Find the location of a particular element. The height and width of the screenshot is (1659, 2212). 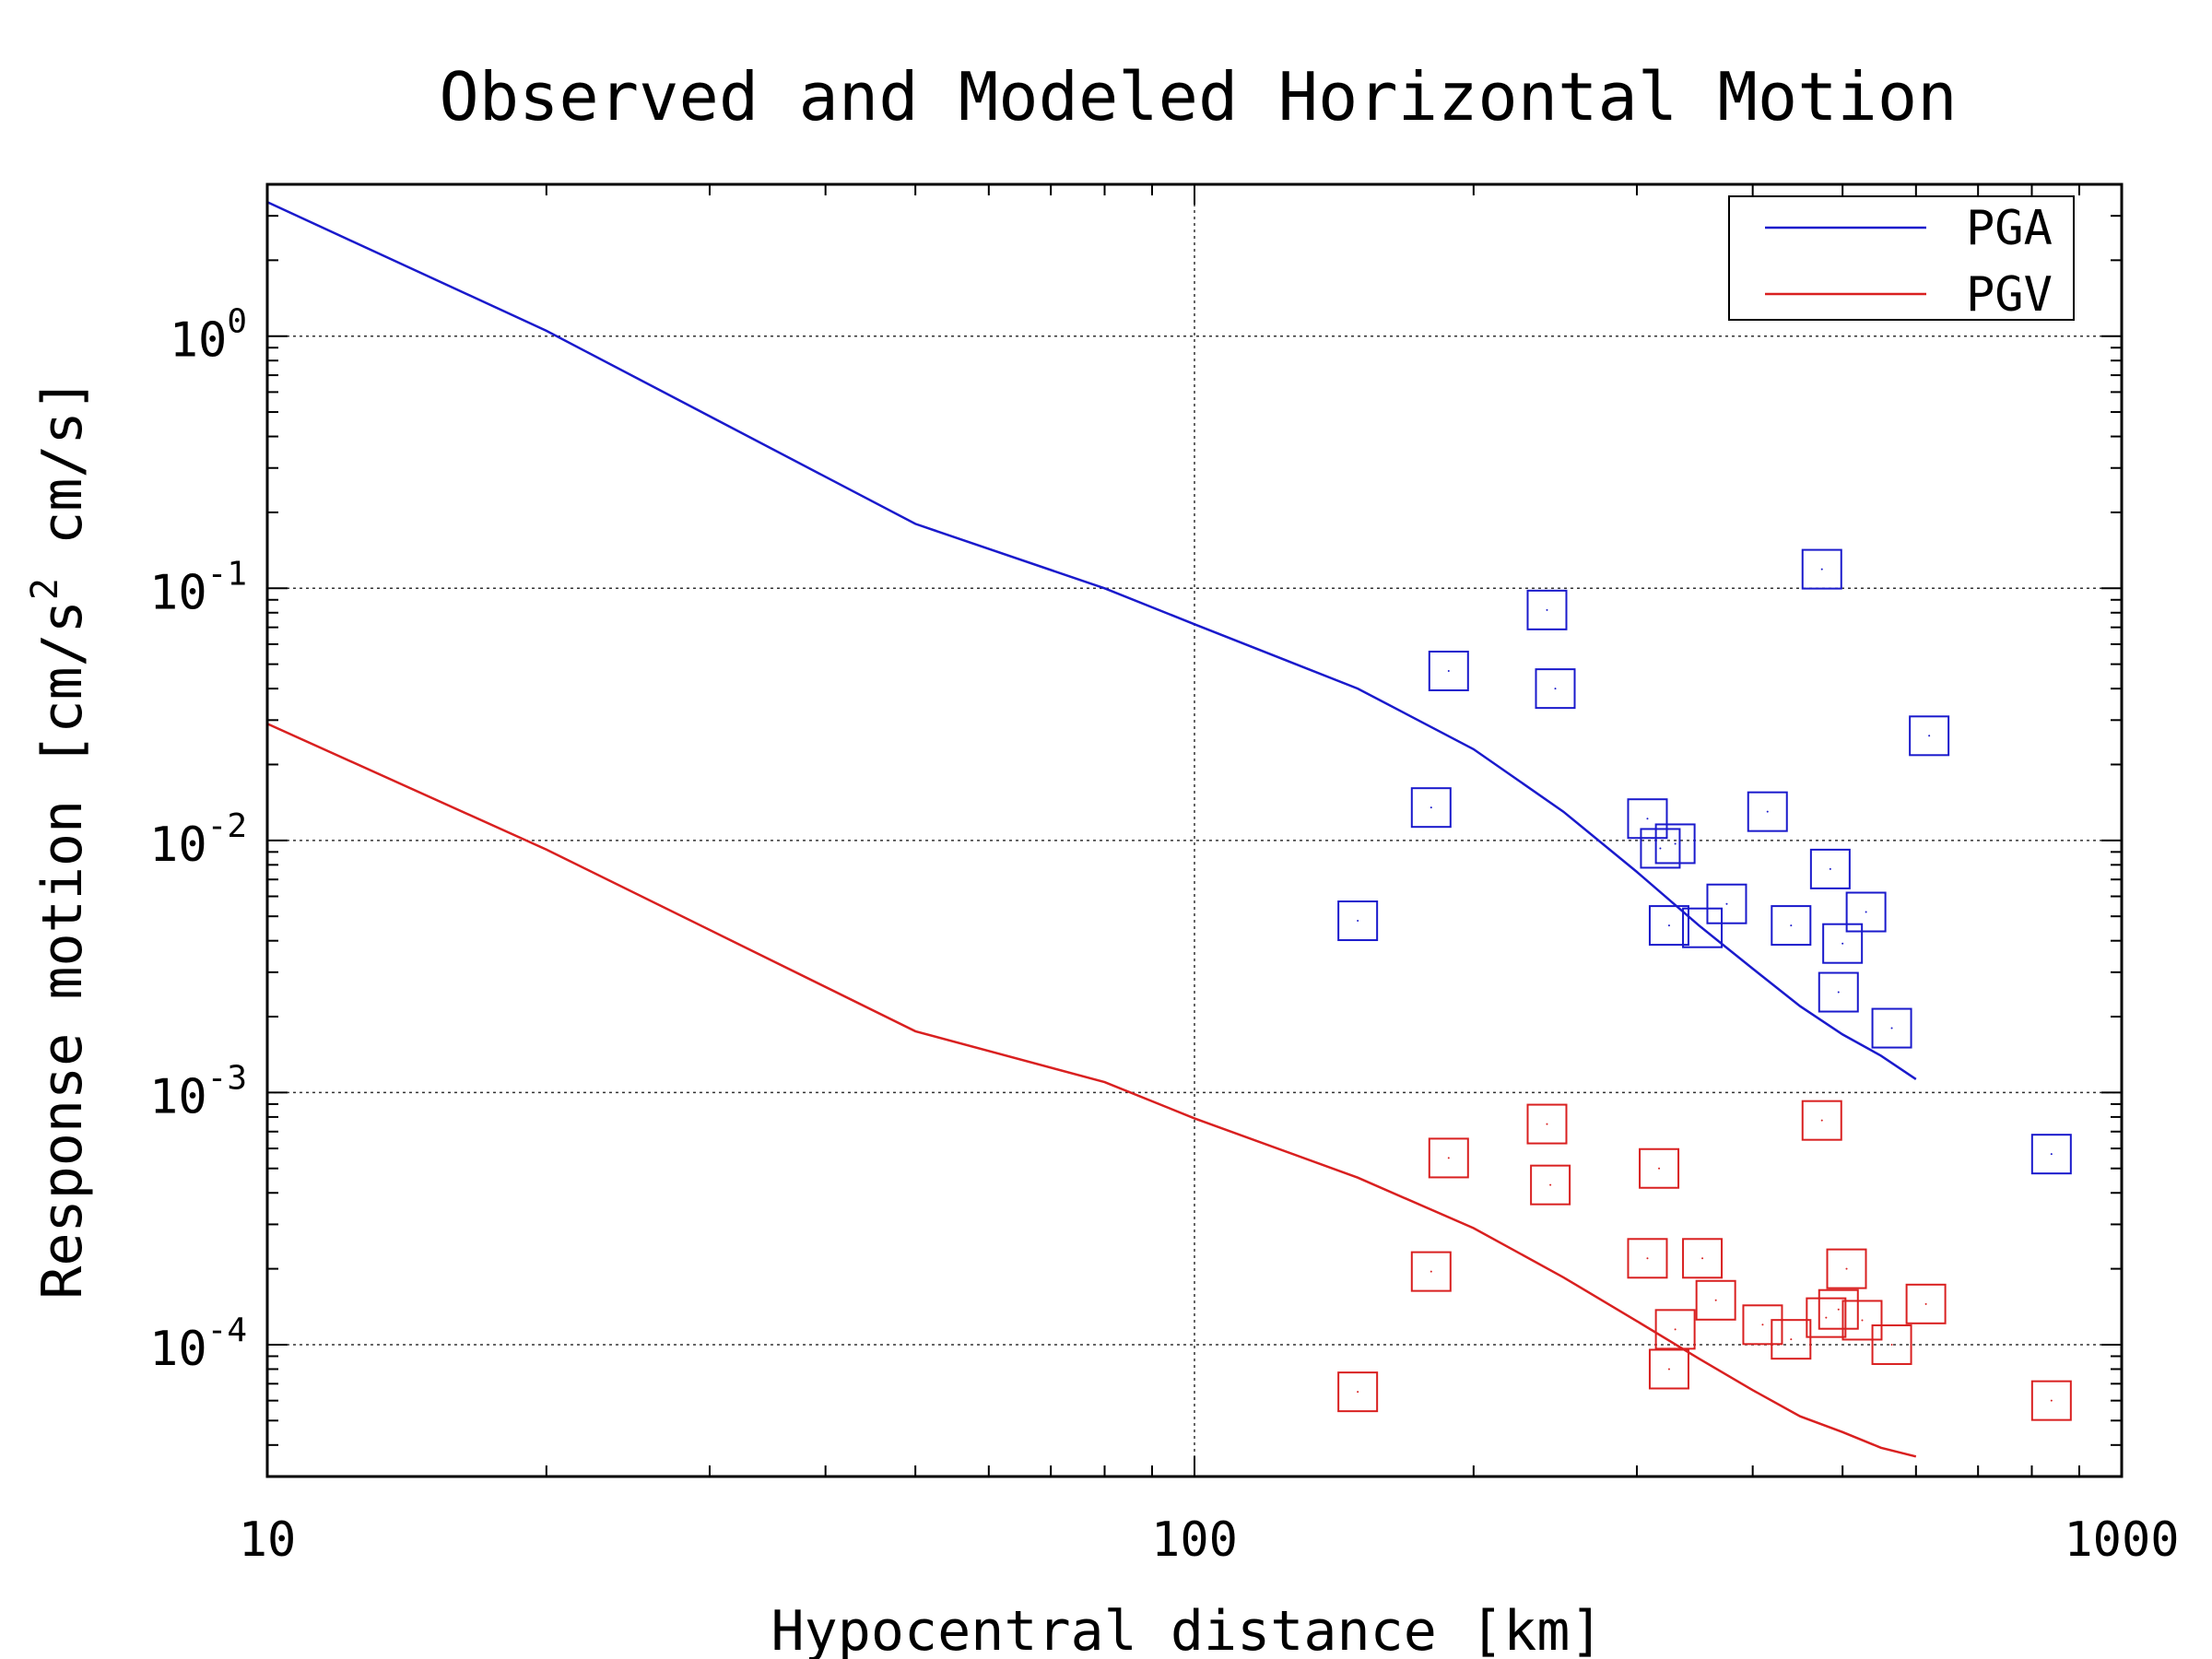

y-tick-label: 10⁰ is located at coordinates (208, 336).